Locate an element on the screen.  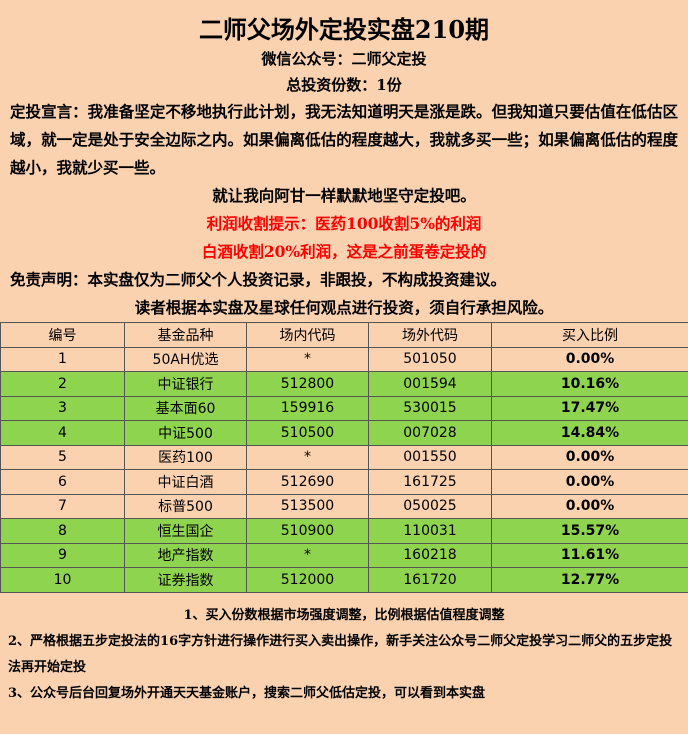
table-row: 2 中证银行 512800 001594 10.16% is located at coordinates (344, 384).